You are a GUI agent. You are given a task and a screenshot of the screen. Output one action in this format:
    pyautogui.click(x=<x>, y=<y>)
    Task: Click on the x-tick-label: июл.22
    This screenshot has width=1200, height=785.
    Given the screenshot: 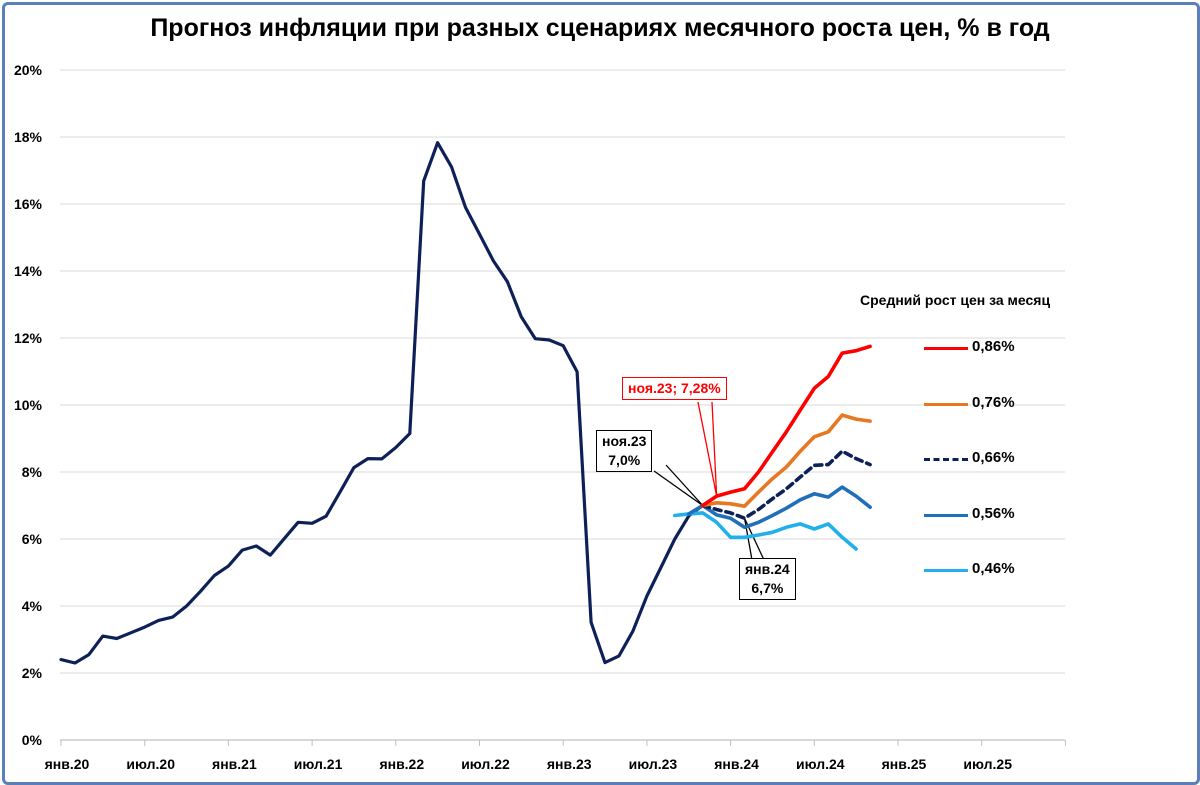 What is the action you would take?
    pyautogui.click(x=485, y=764)
    